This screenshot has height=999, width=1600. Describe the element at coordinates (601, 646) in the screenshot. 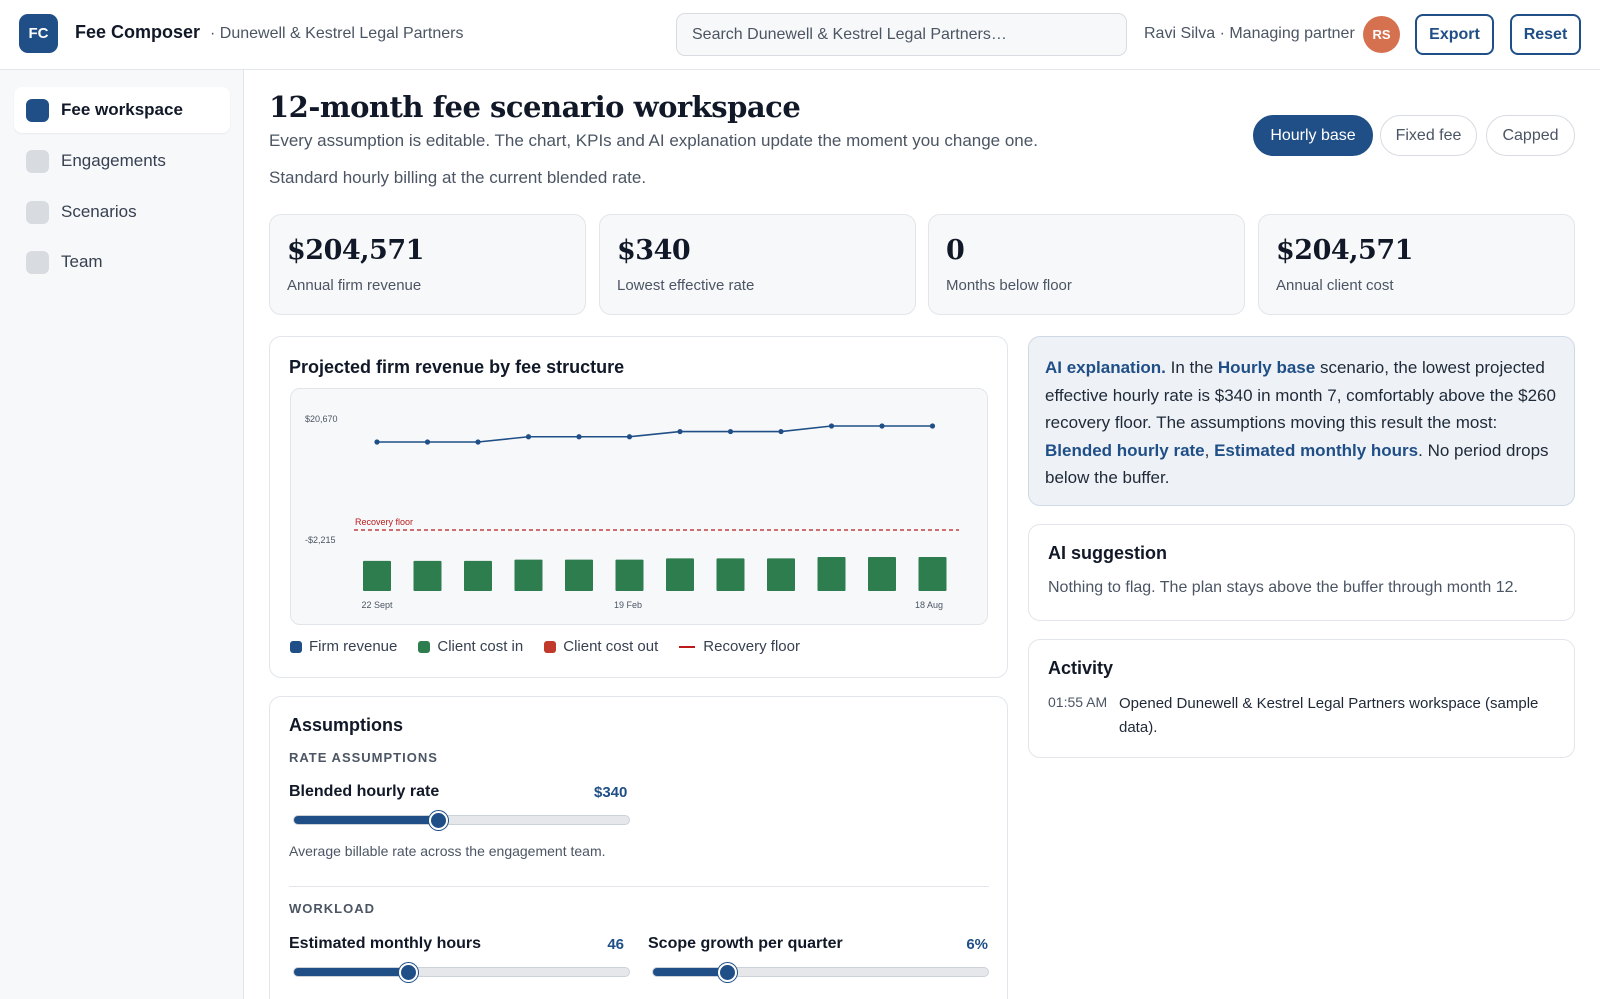

I see `legend-client-cost-out: Client cost out` at that location.